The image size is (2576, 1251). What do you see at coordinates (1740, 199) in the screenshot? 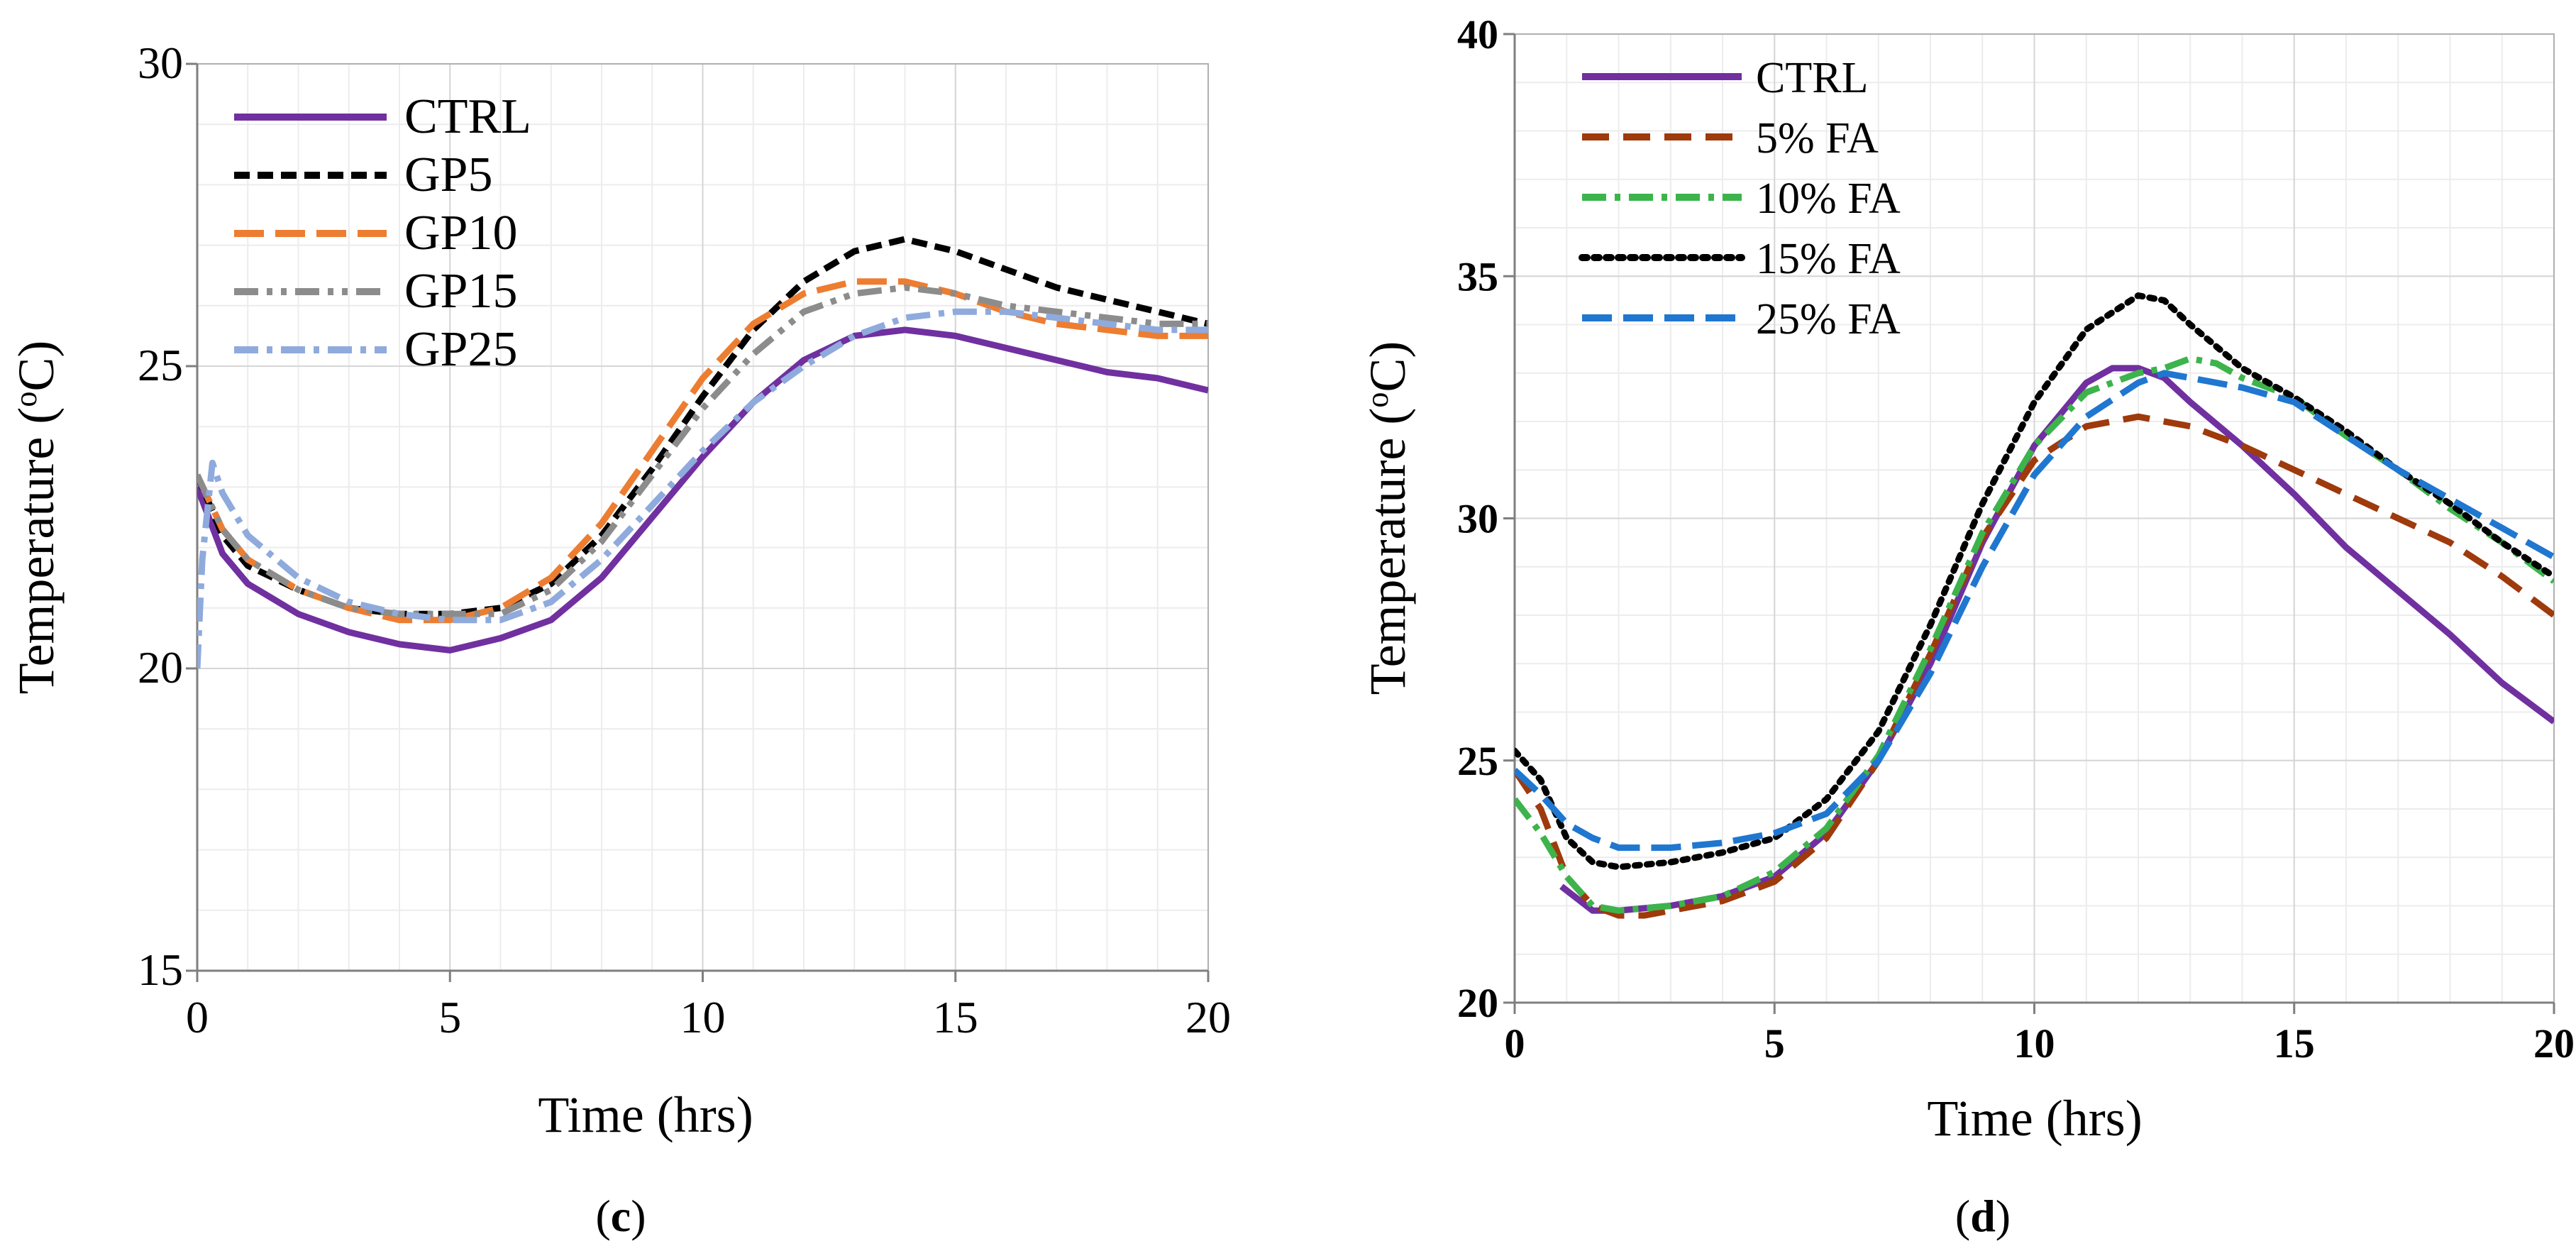
I see `legend-d: CTRL 5% FA 10% FA 15% FA 25% FA` at bounding box center [1740, 199].